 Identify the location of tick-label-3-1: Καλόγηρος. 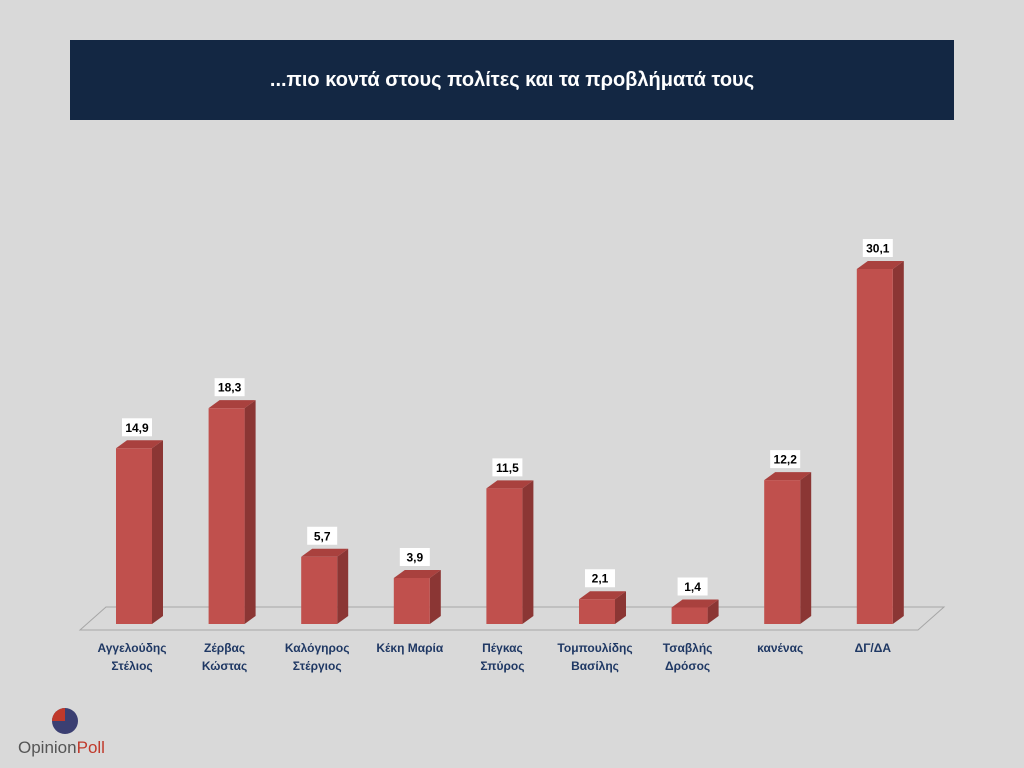
(317, 648).